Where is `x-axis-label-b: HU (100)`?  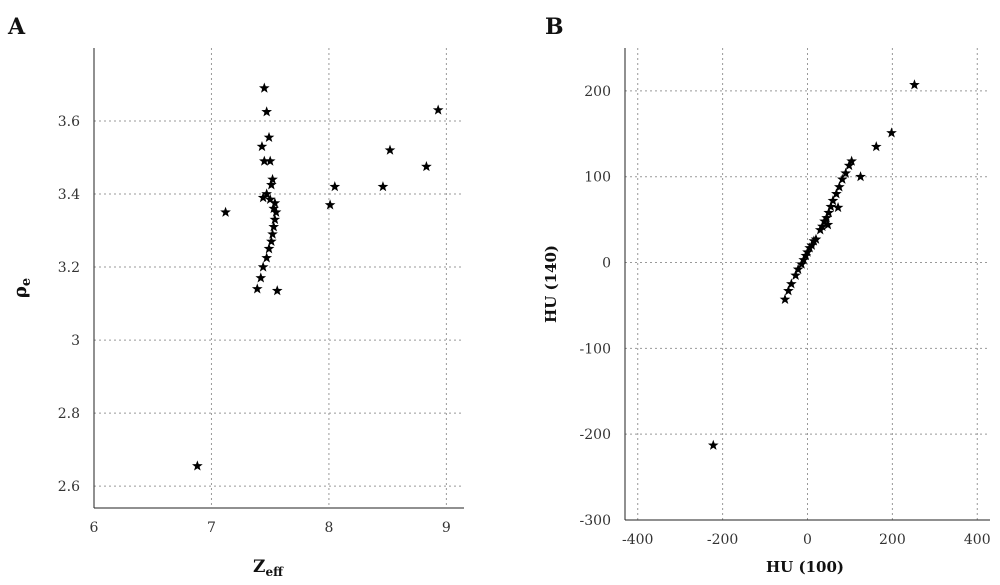 x-axis-label-b: HU (100) is located at coordinates (805, 567).